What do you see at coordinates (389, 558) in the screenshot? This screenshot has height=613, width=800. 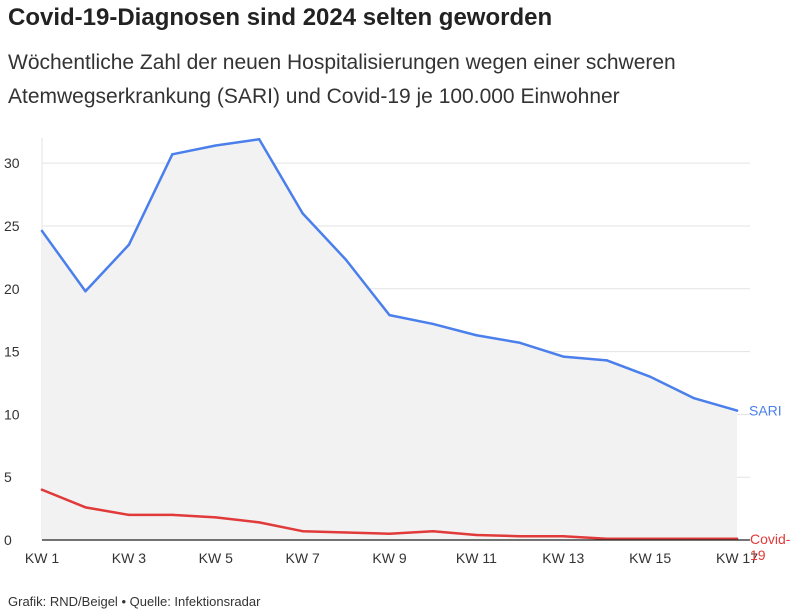 I see `x-tick-label-kw-9: KW 9` at bounding box center [389, 558].